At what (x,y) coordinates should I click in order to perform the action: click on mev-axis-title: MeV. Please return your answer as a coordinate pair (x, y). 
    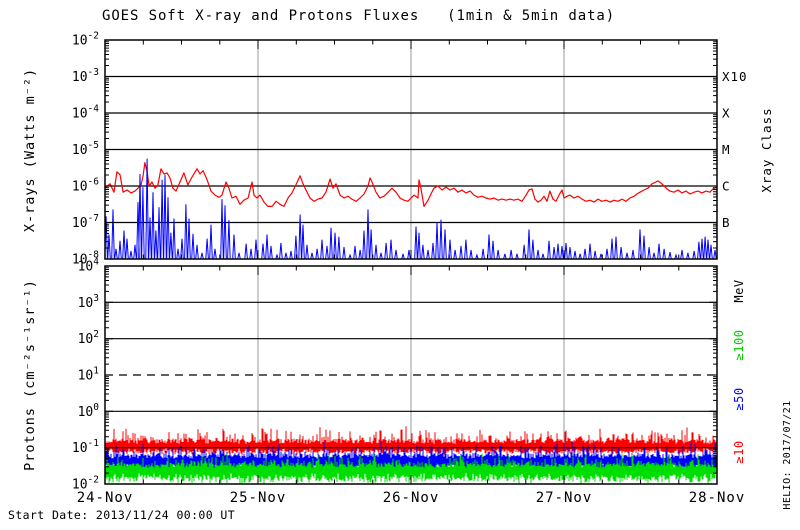
    Looking at the image, I should click on (739, 291).